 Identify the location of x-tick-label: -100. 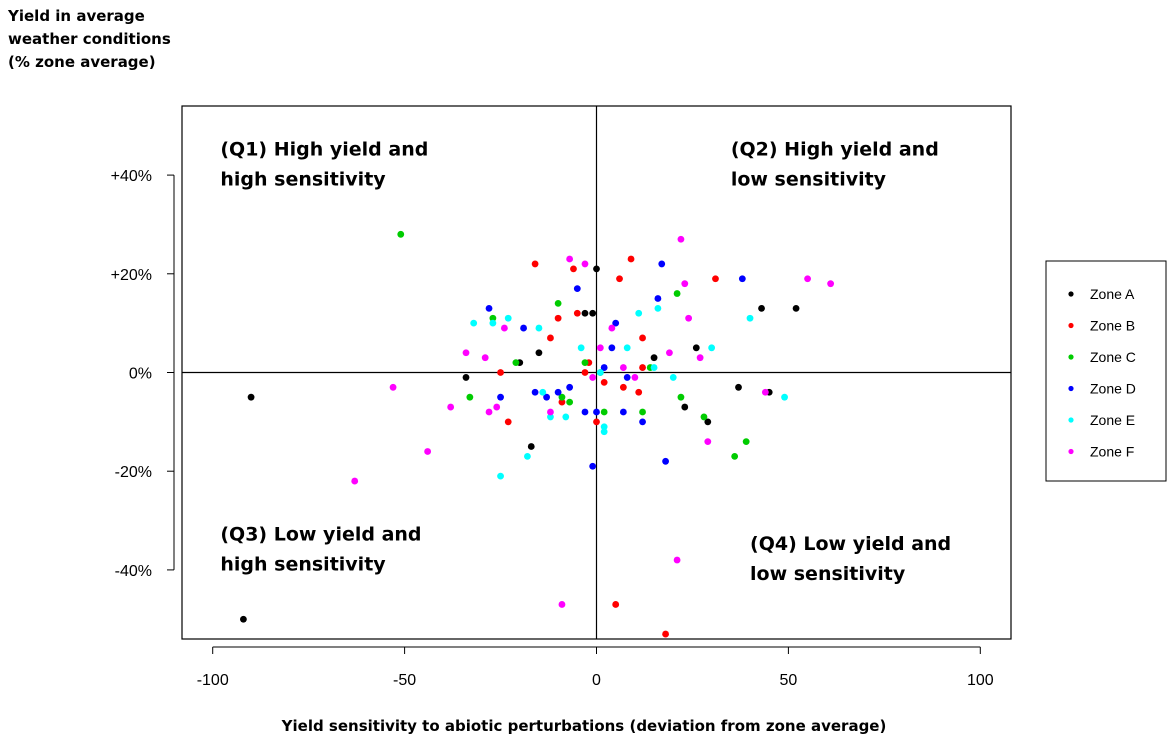
(213, 680).